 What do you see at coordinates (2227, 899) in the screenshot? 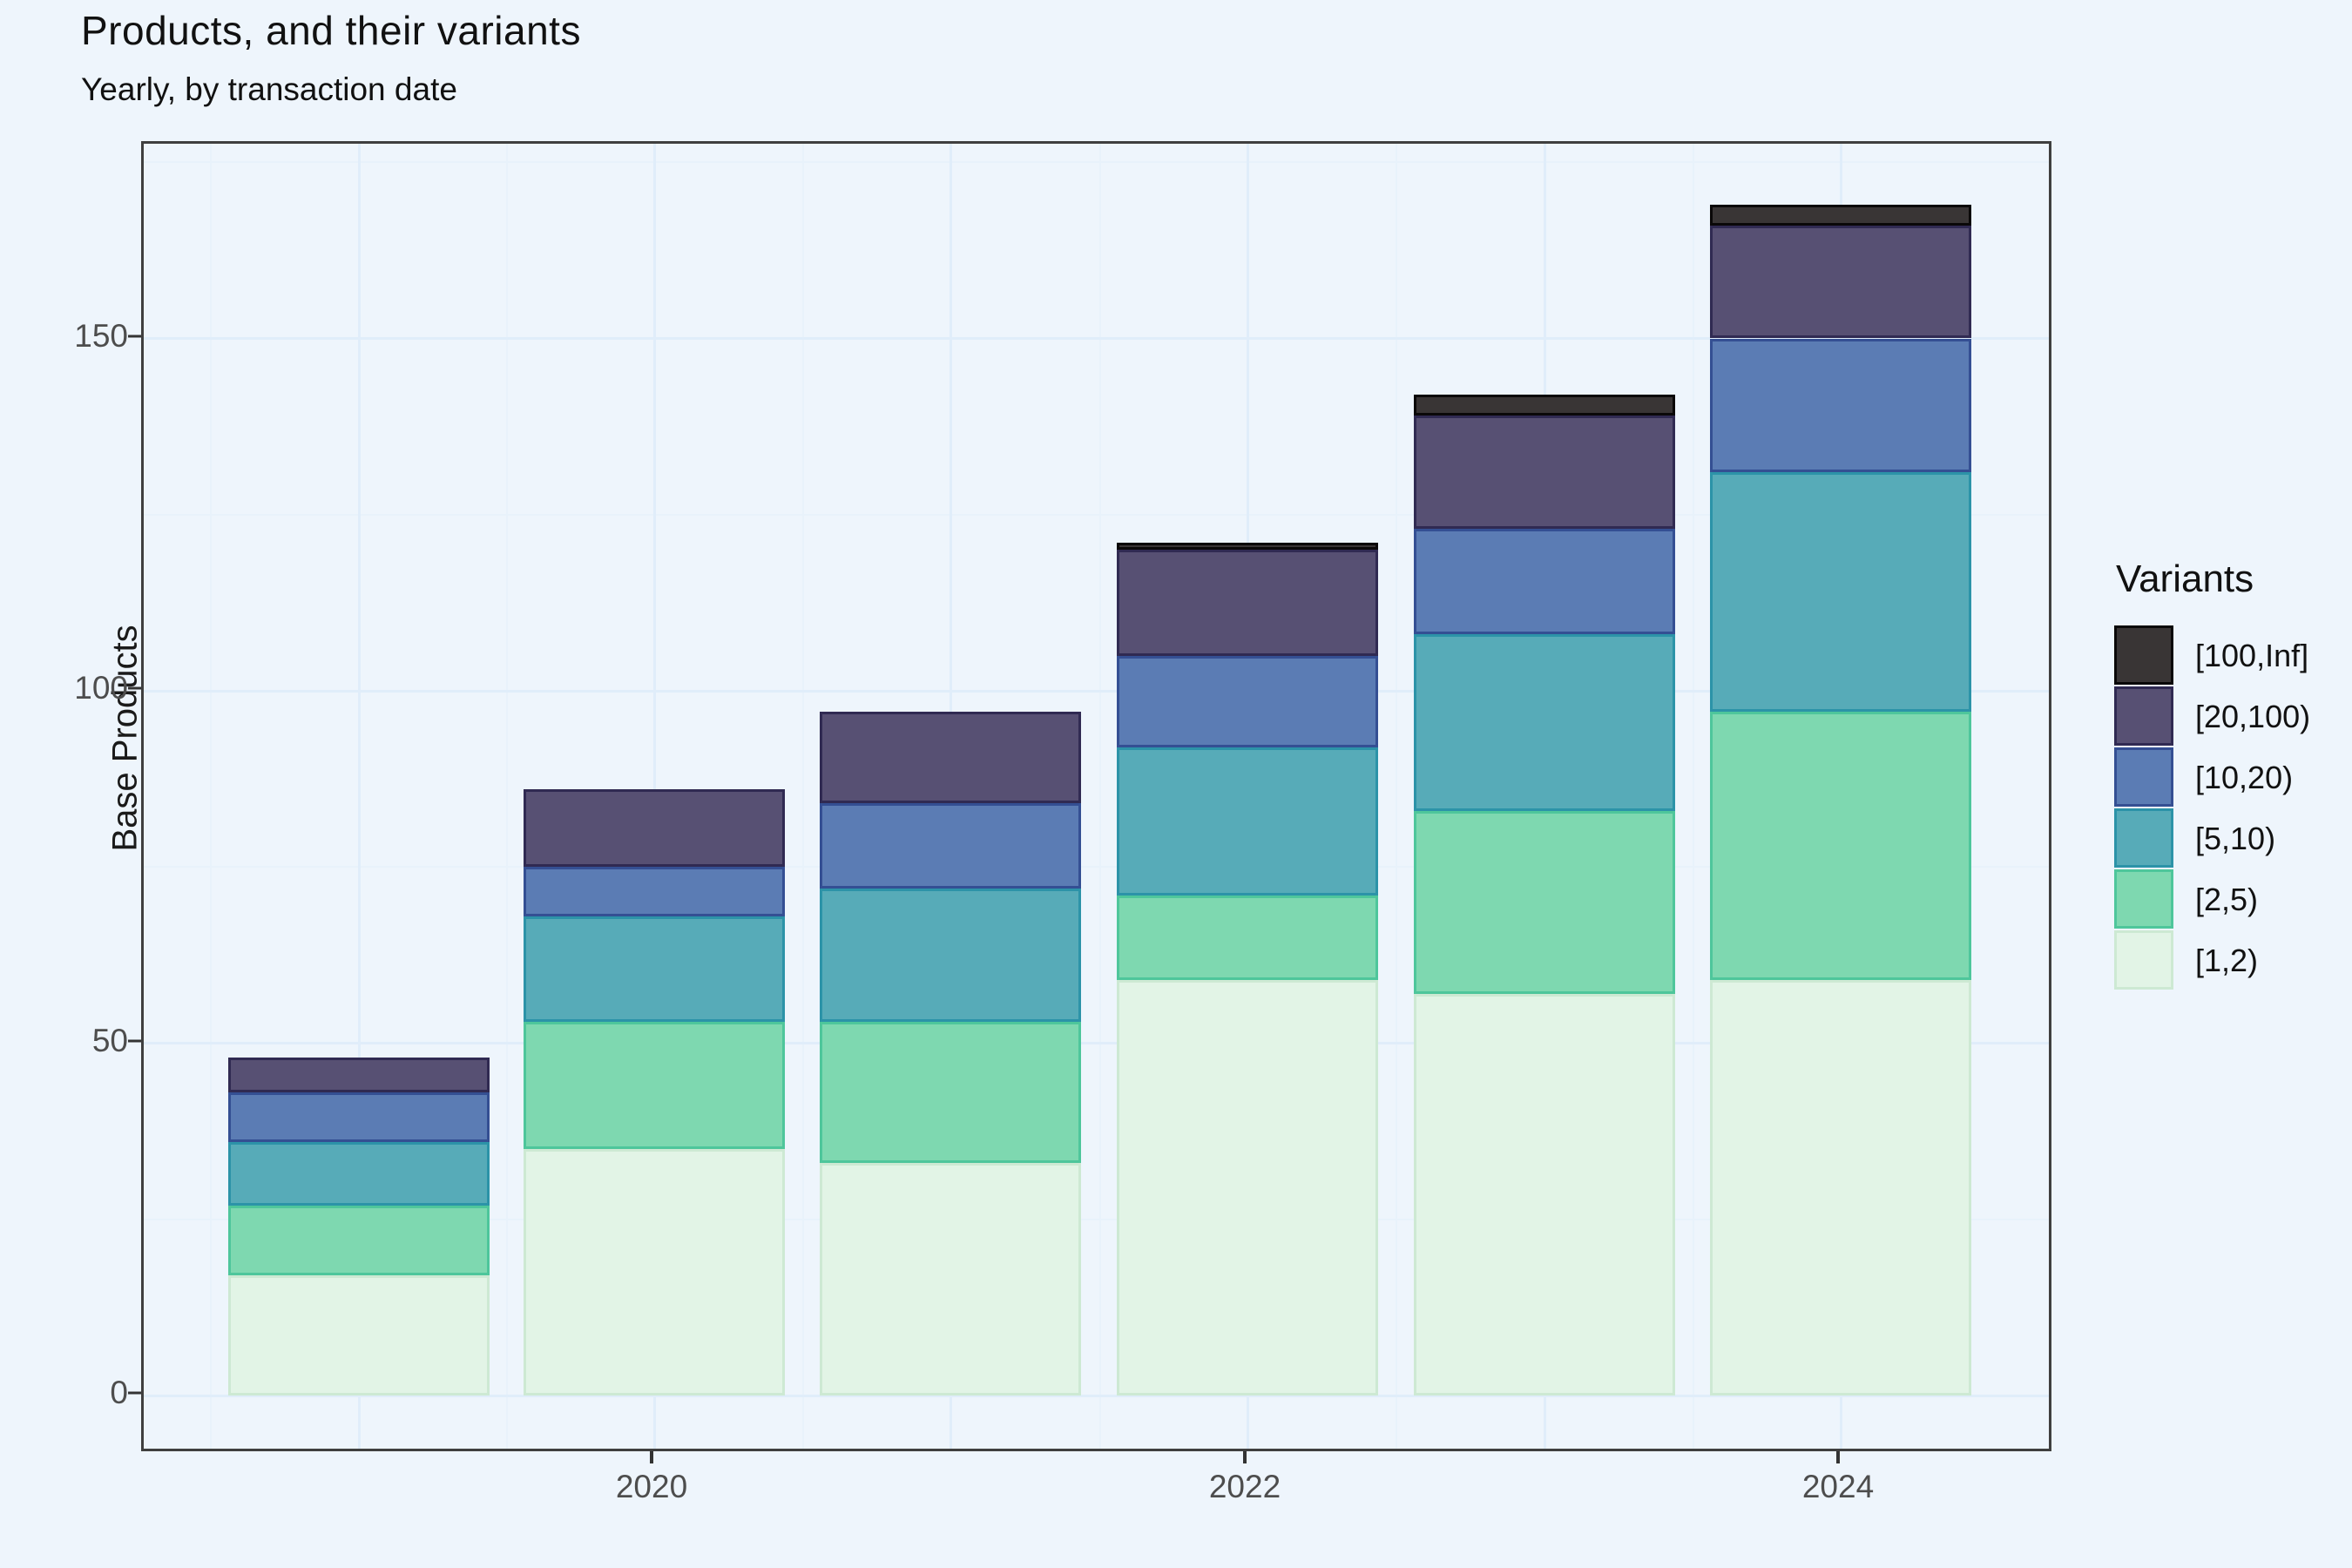
I see `legend-label: [2,5)` at bounding box center [2227, 899].